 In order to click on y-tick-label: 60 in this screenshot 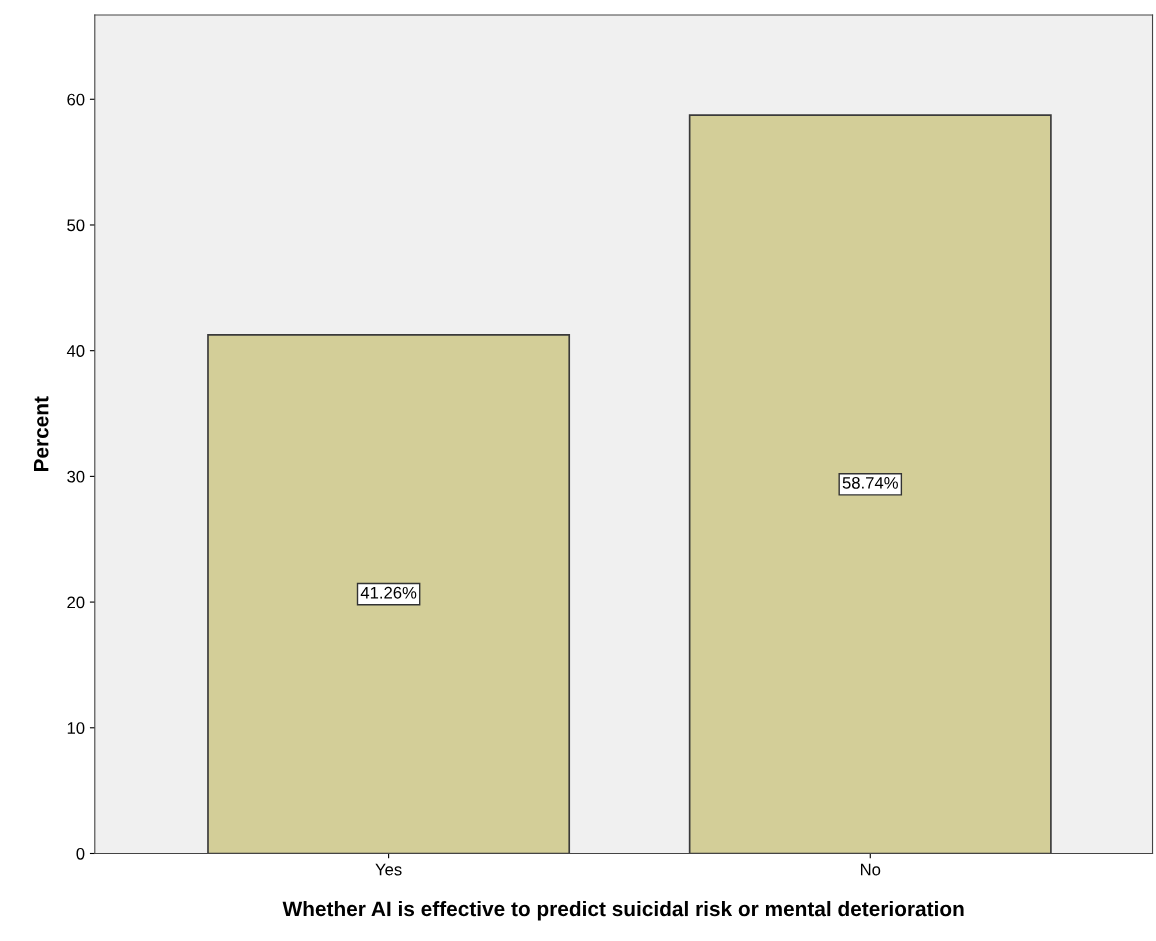, I will do `click(76, 99)`.